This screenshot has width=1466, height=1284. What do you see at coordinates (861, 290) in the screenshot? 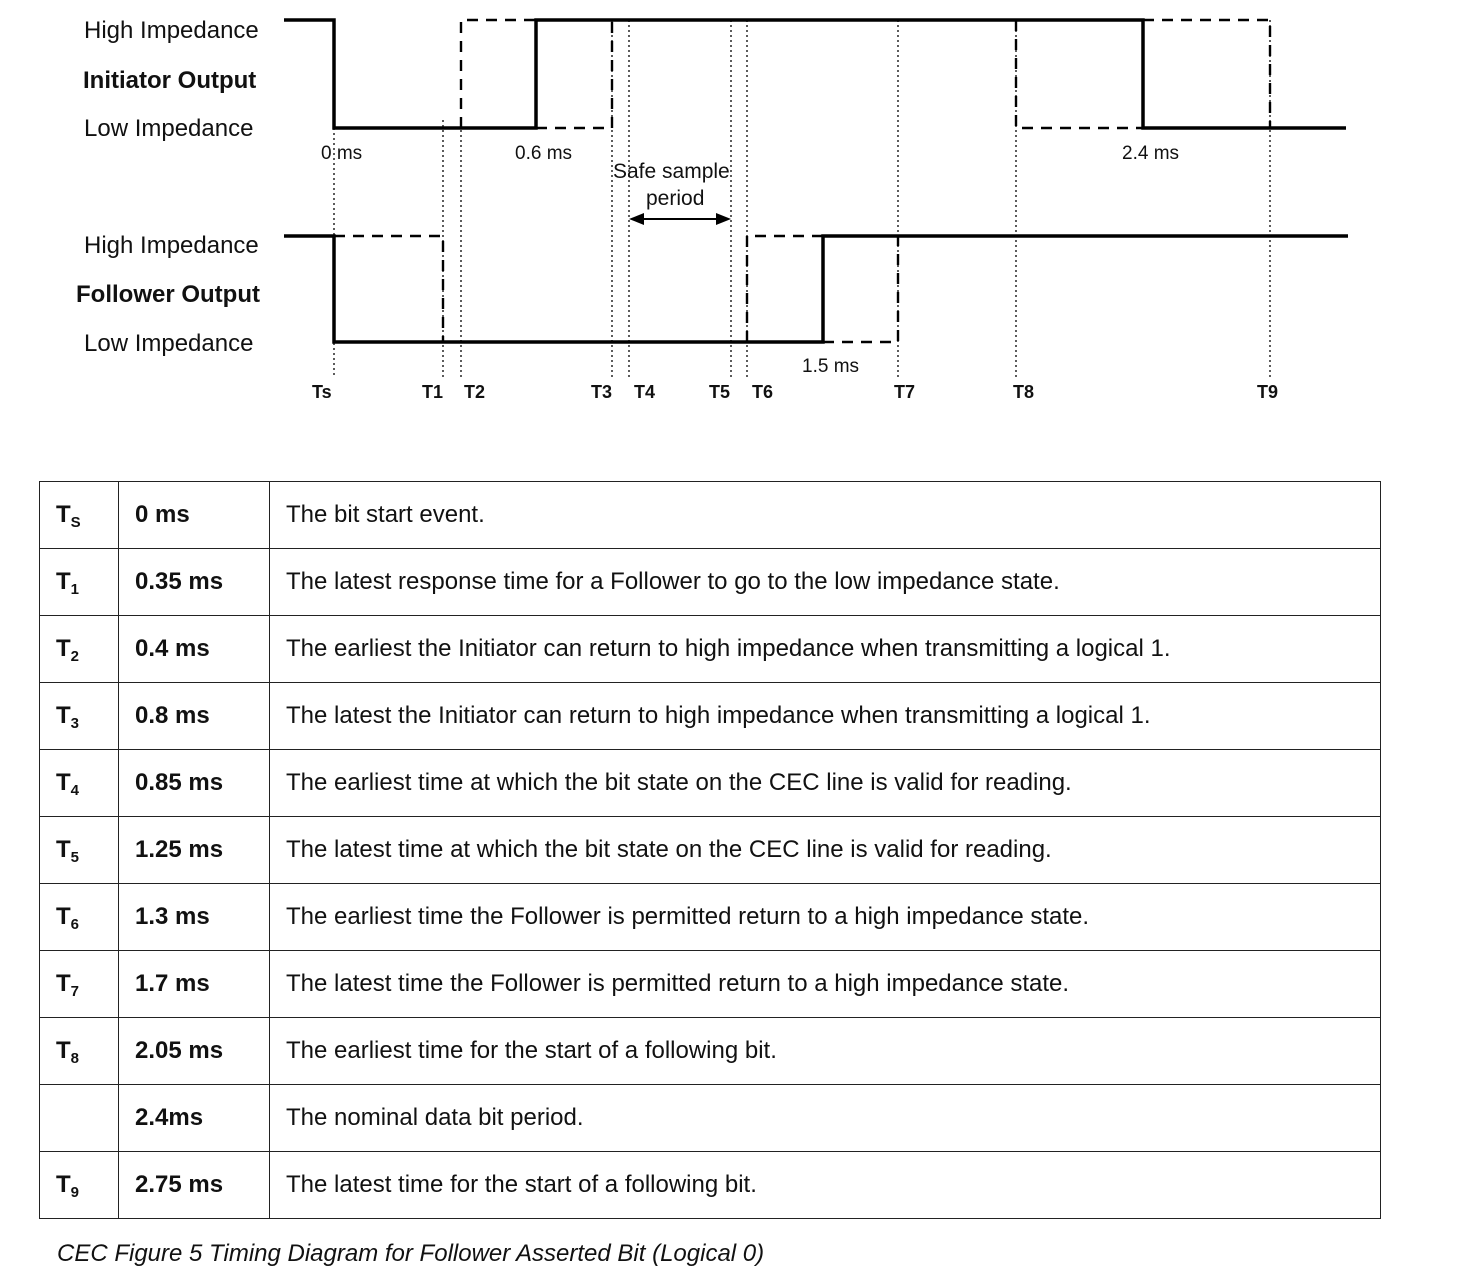
I see `follower-late-release-dashed` at bounding box center [861, 290].